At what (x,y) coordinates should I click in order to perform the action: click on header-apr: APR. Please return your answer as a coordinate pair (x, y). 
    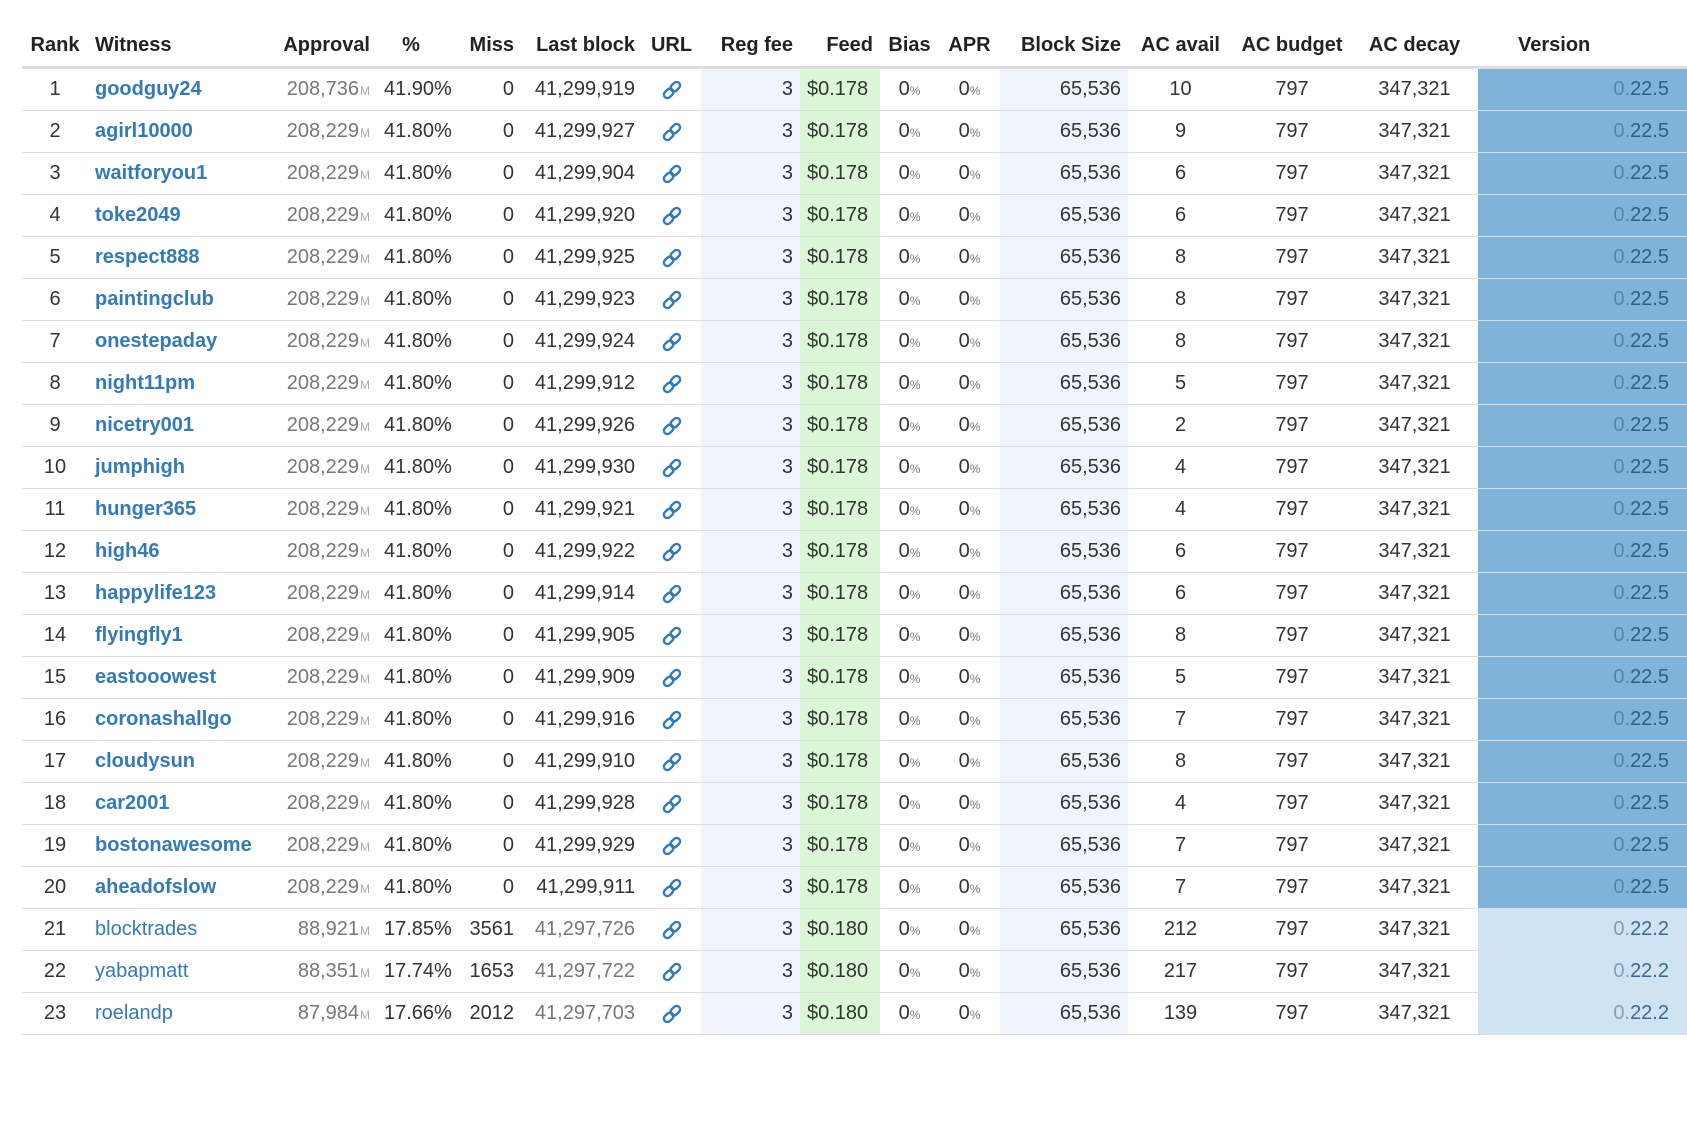
    Looking at the image, I should click on (969, 46).